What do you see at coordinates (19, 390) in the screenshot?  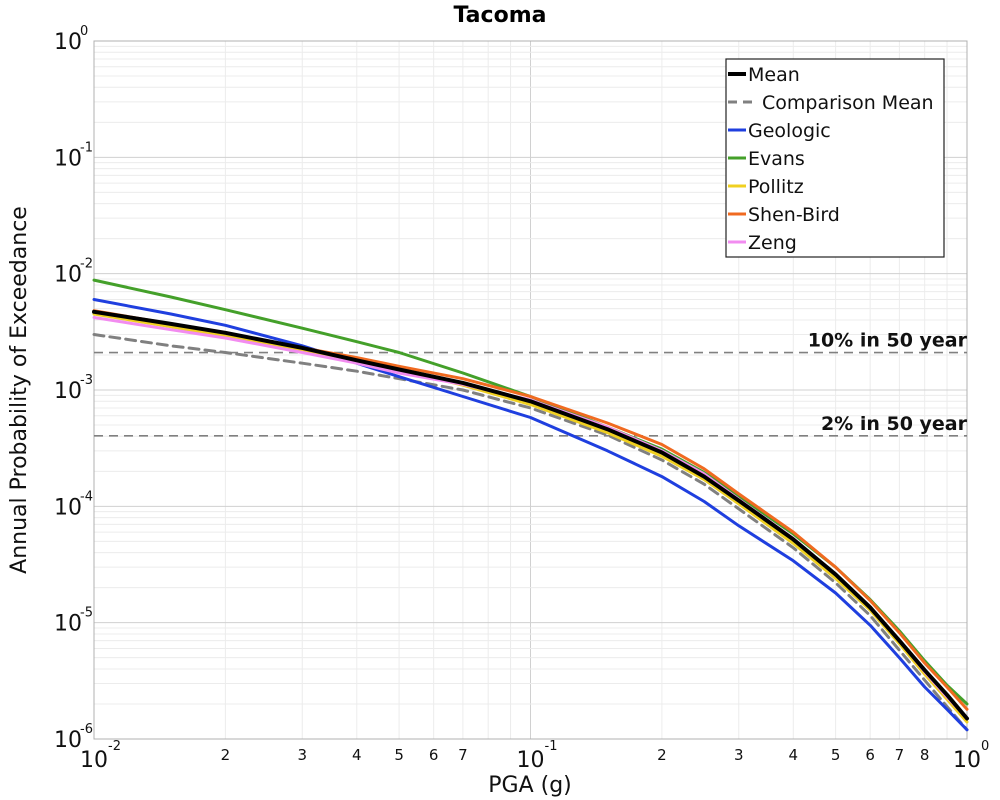 I see `y-axis-label: Annual Probability of Exceedance` at bounding box center [19, 390].